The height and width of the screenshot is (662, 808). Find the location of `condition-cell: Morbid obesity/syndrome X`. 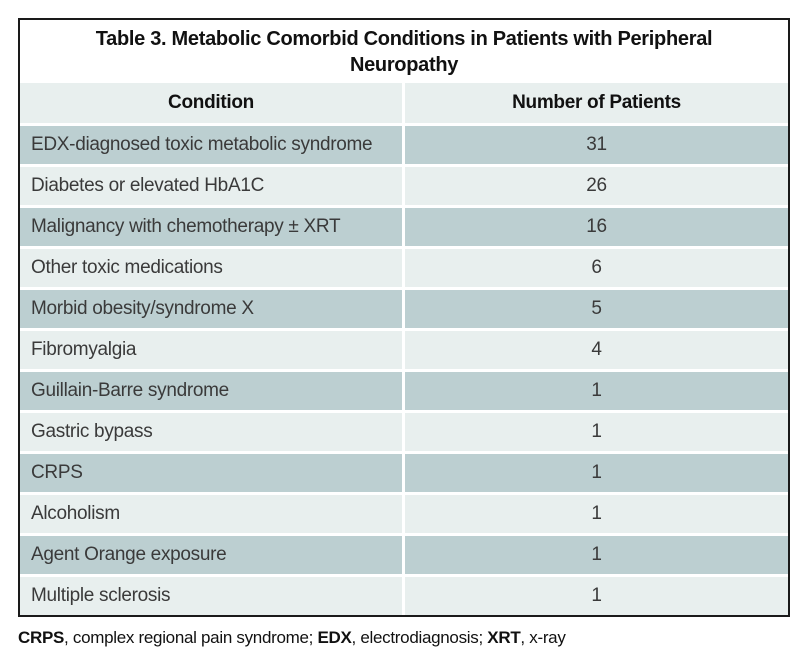

condition-cell: Morbid obesity/syndrome X is located at coordinates (211, 309).